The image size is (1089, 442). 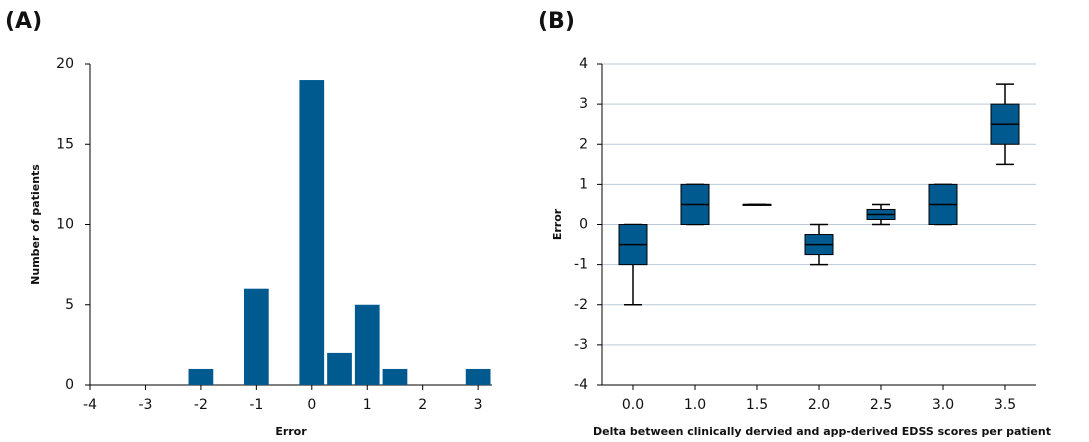 What do you see at coordinates (65, 144) in the screenshot?
I see `y-tick-label: 15` at bounding box center [65, 144].